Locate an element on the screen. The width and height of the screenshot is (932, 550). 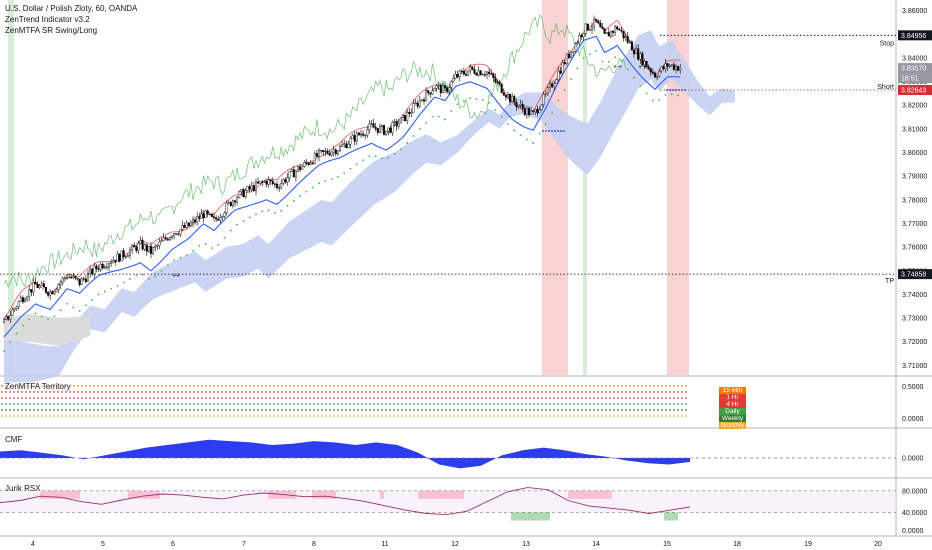
price-tick-13: 3.73000 is located at coordinates (914, 319).